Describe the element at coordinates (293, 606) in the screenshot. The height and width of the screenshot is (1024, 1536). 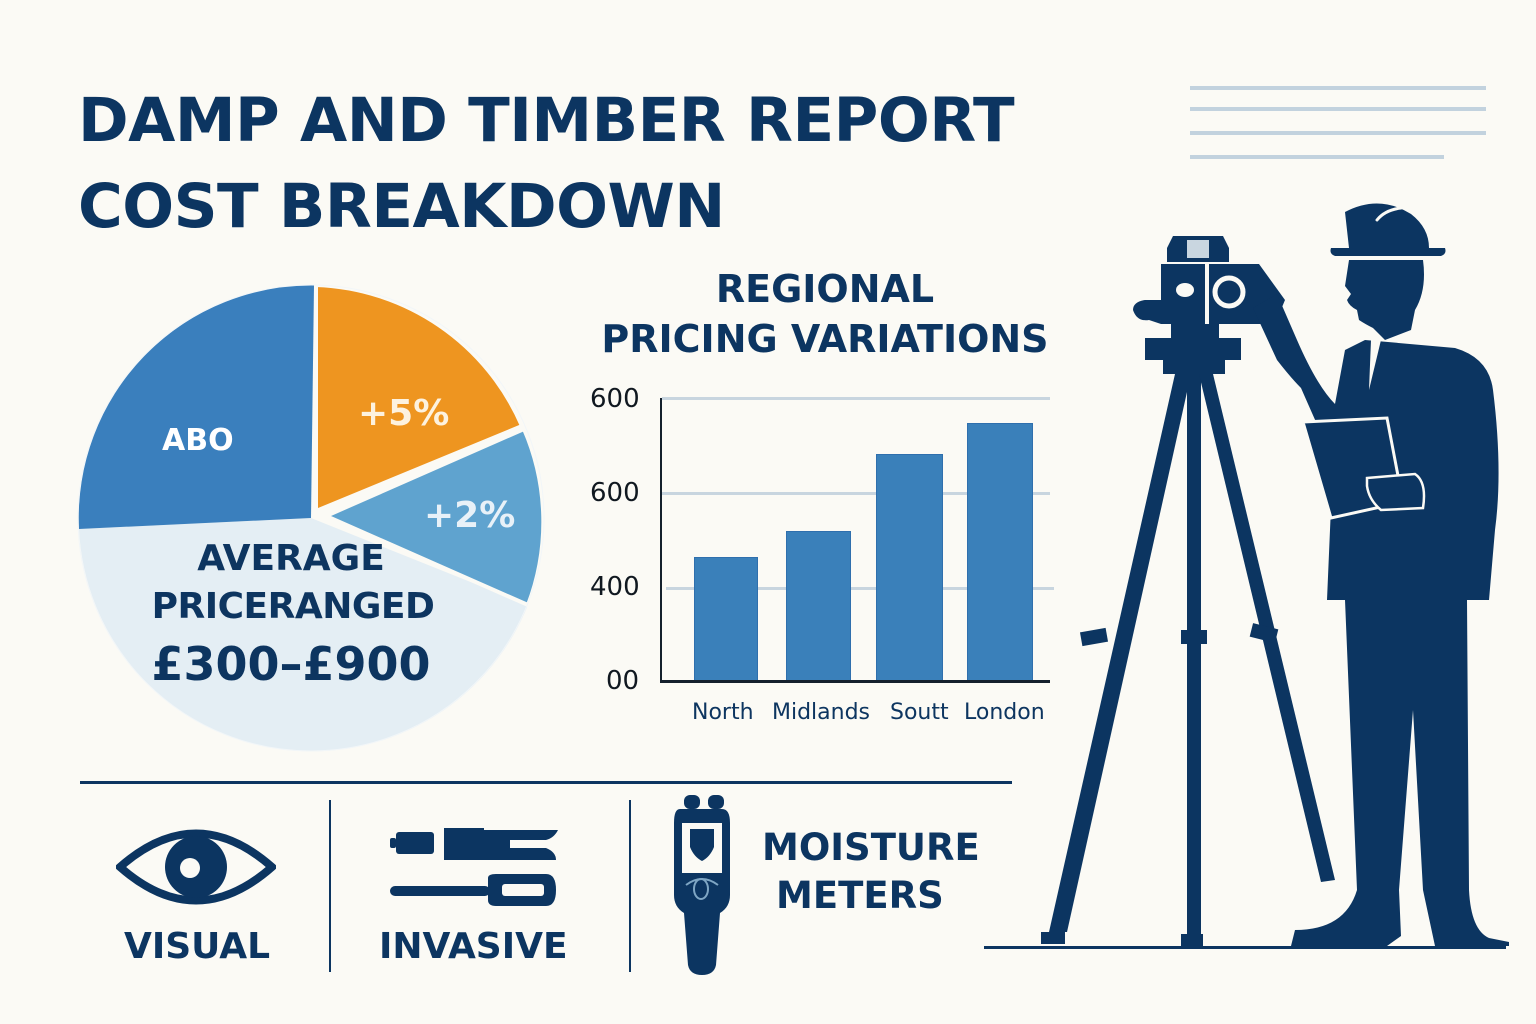
I see `pie-center-price-range-label: PRICERANGED` at that location.